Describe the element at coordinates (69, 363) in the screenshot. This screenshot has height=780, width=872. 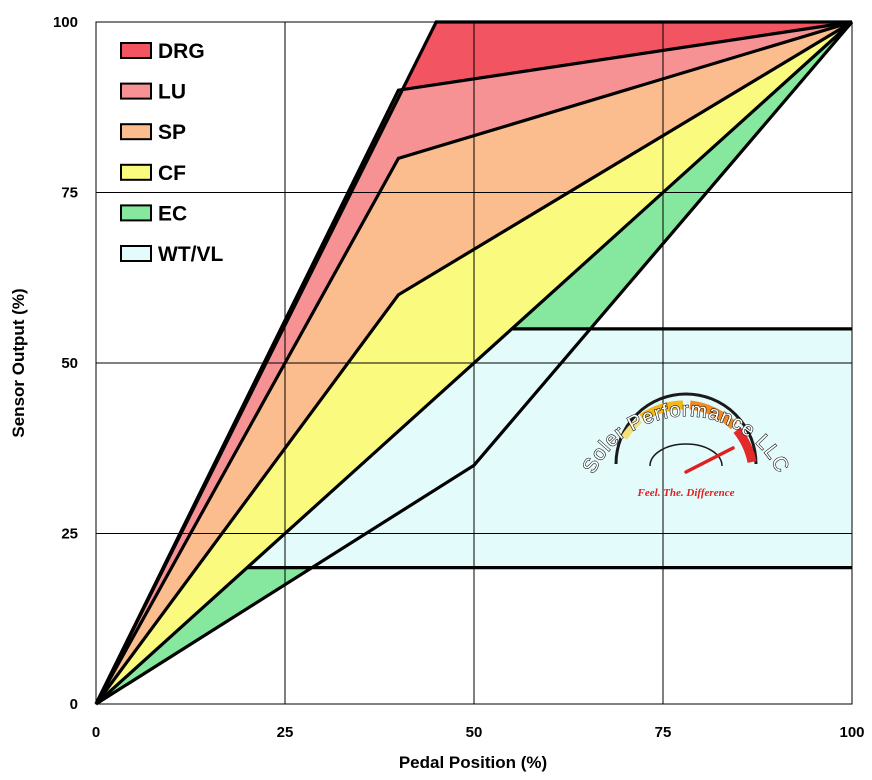
I see `y-tick-label: 50` at that location.